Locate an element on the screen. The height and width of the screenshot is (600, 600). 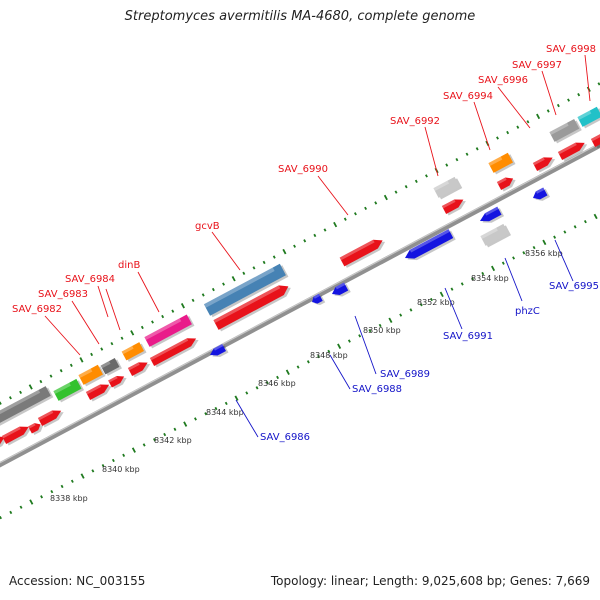
gene-label-sav-6982: SAV_6982 is located at coordinates (37, 309).